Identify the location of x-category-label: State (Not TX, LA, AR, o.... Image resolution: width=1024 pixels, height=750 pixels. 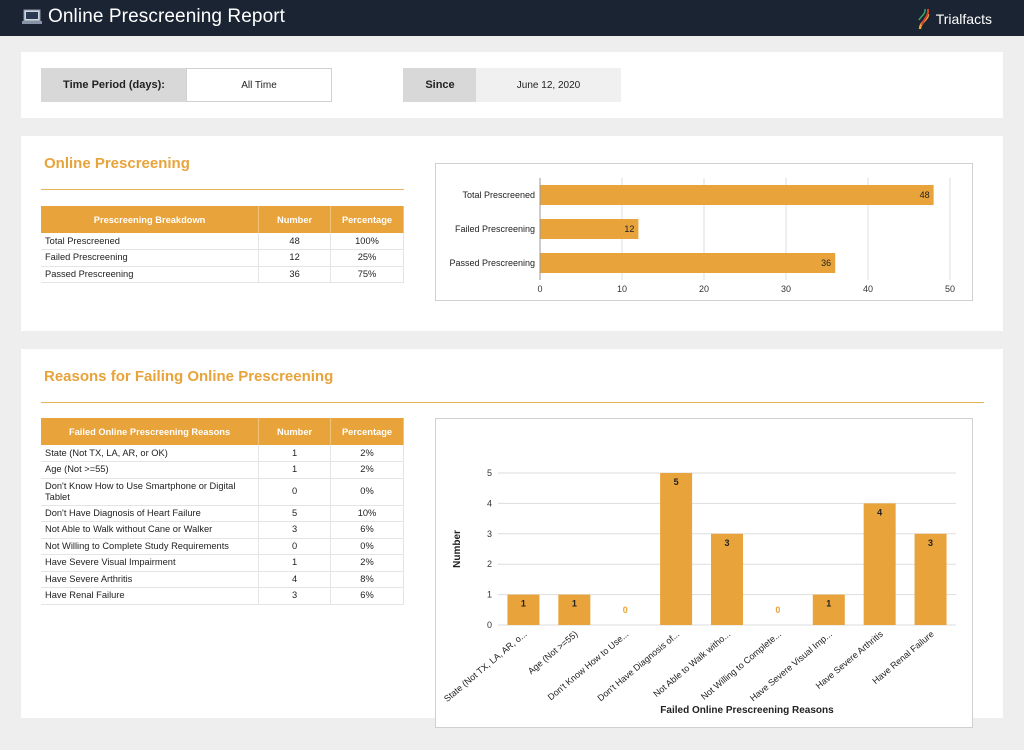
(485, 666).